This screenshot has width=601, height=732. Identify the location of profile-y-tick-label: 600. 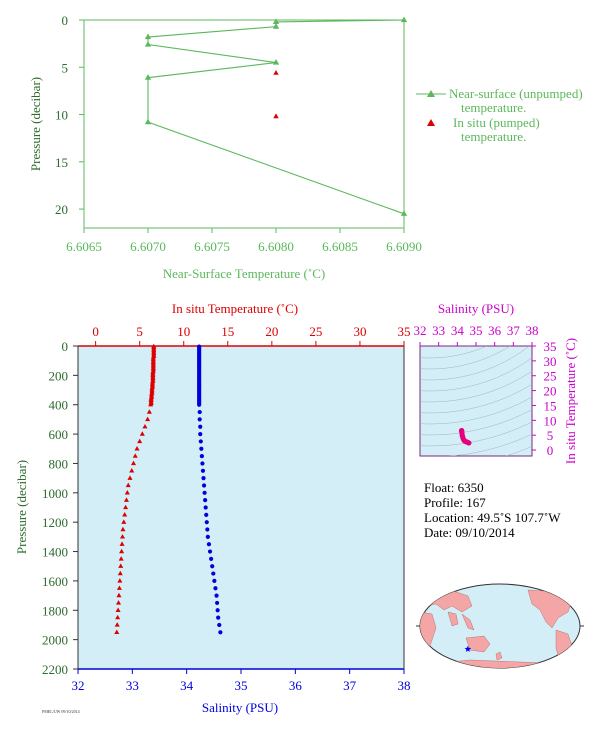
(59, 434).